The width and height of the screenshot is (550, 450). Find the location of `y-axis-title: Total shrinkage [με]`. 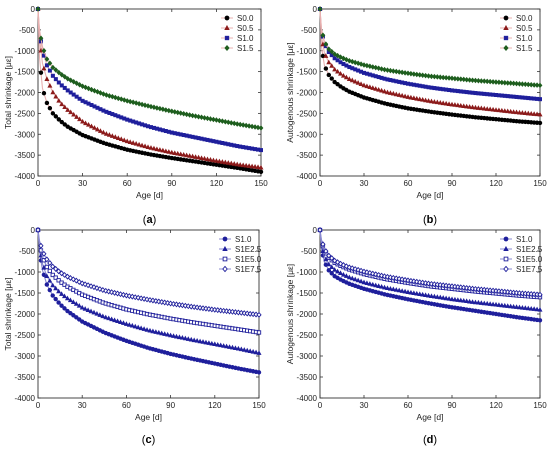

y-axis-title: Total shrinkage [με] is located at coordinates (8, 92).